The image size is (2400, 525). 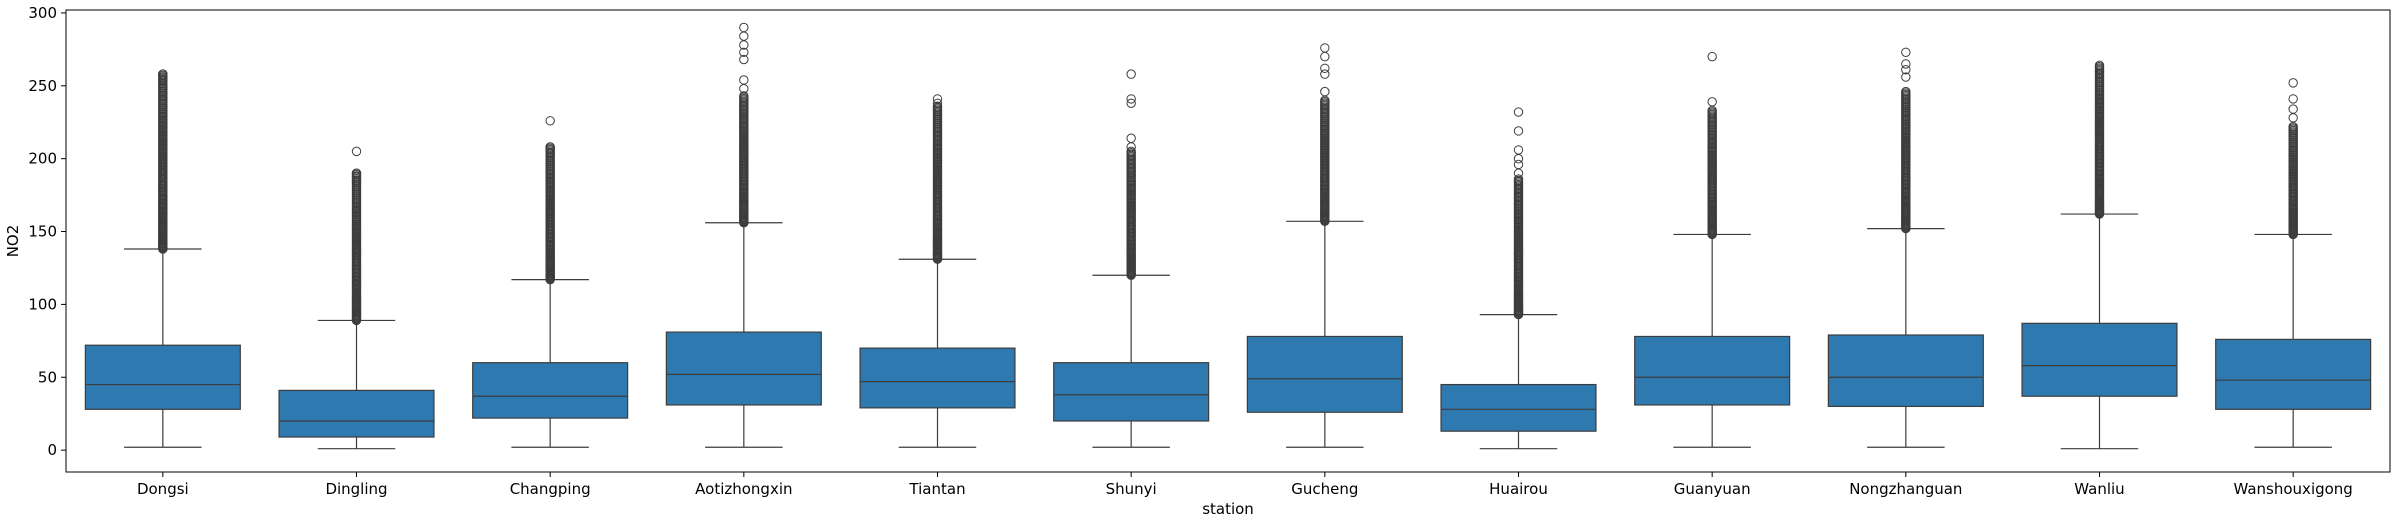 What do you see at coordinates (2292, 489) in the screenshot?
I see `x-tick-label: Wanshouxigong` at bounding box center [2292, 489].